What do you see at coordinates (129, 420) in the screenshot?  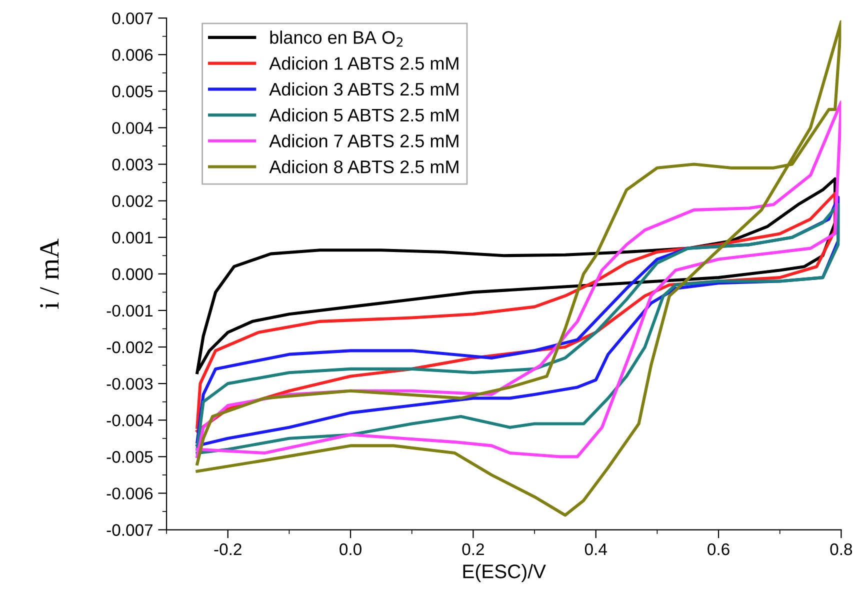 I see `y-tick-label: -0.004` at bounding box center [129, 420].